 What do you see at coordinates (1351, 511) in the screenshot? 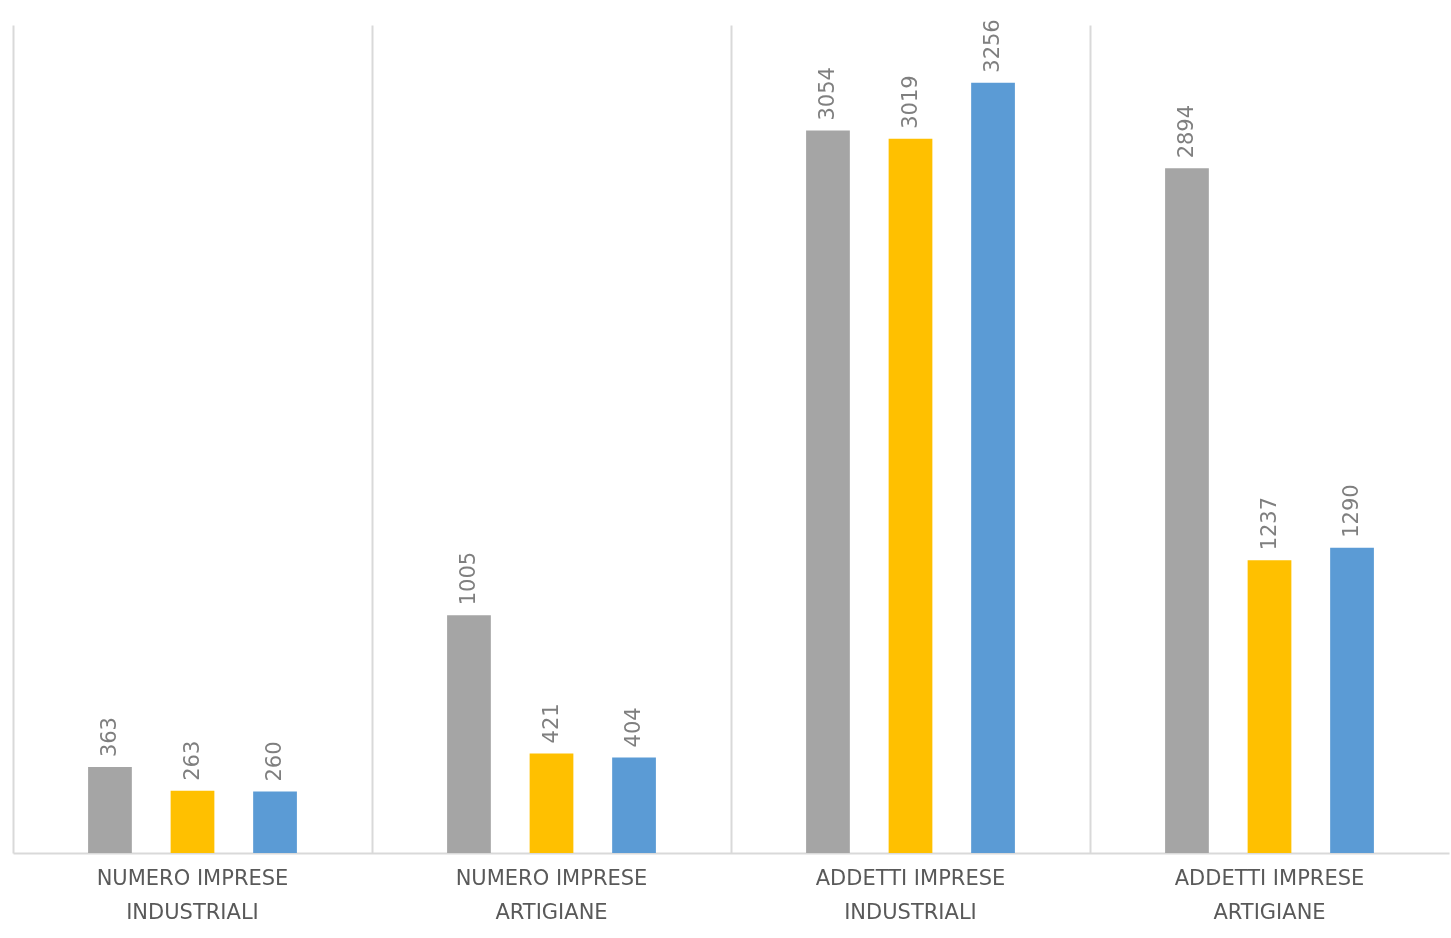
I see `data-label: 1290` at bounding box center [1351, 511].